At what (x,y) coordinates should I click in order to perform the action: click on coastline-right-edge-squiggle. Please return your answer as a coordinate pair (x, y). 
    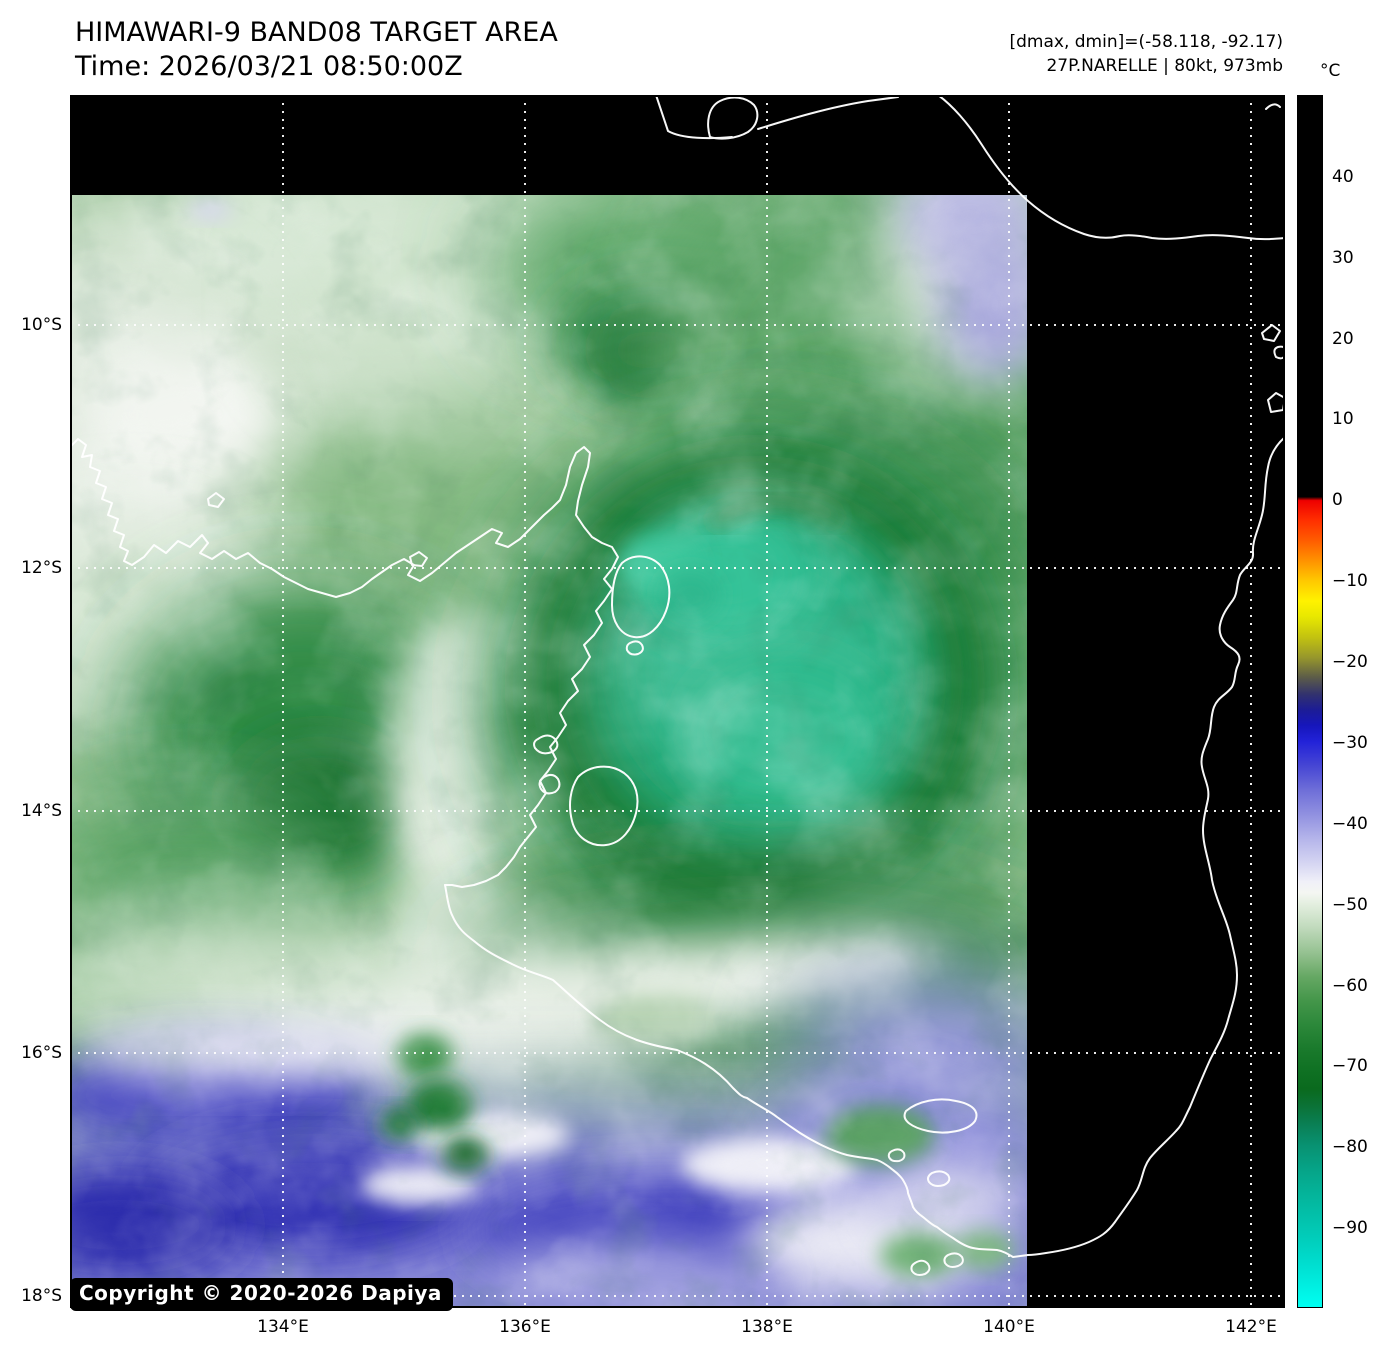
    Looking at the image, I should click on (1273, 106).